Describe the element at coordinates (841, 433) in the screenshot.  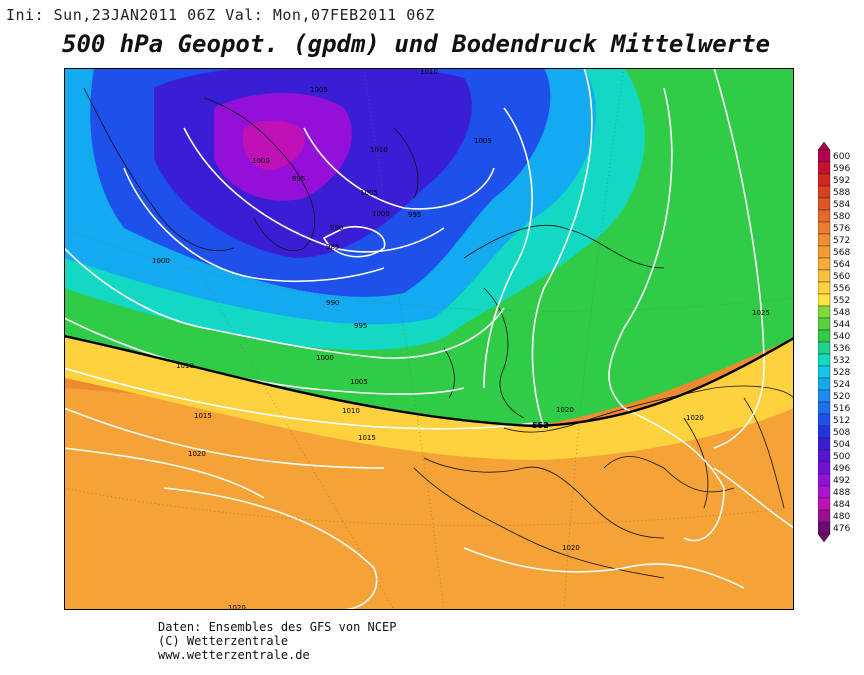
I see `legend-label: 508` at that location.